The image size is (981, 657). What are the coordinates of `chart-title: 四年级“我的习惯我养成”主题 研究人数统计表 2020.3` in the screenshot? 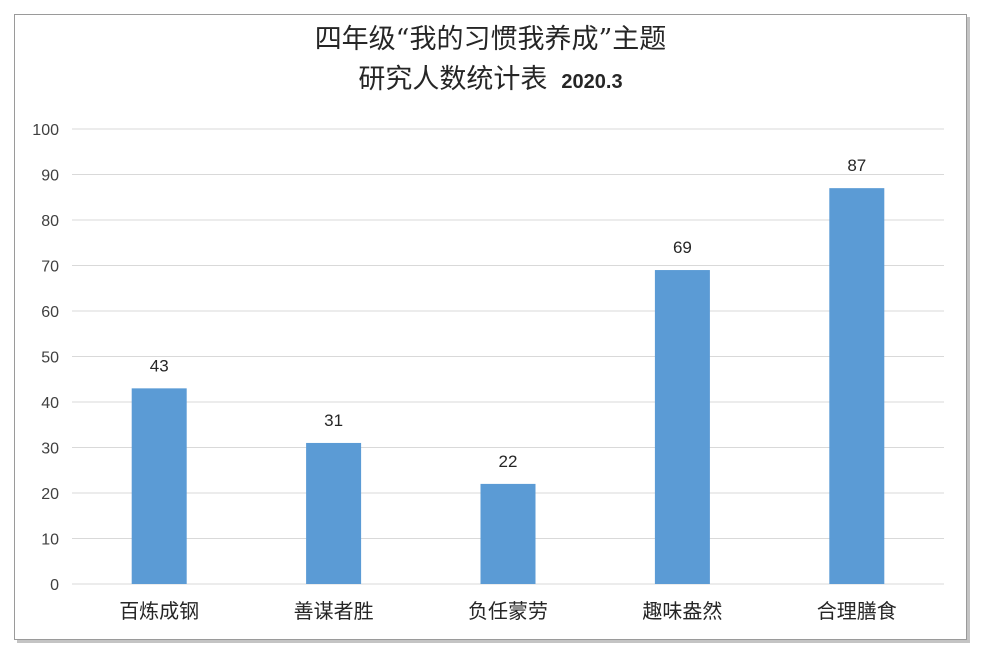 It's located at (490, 61).